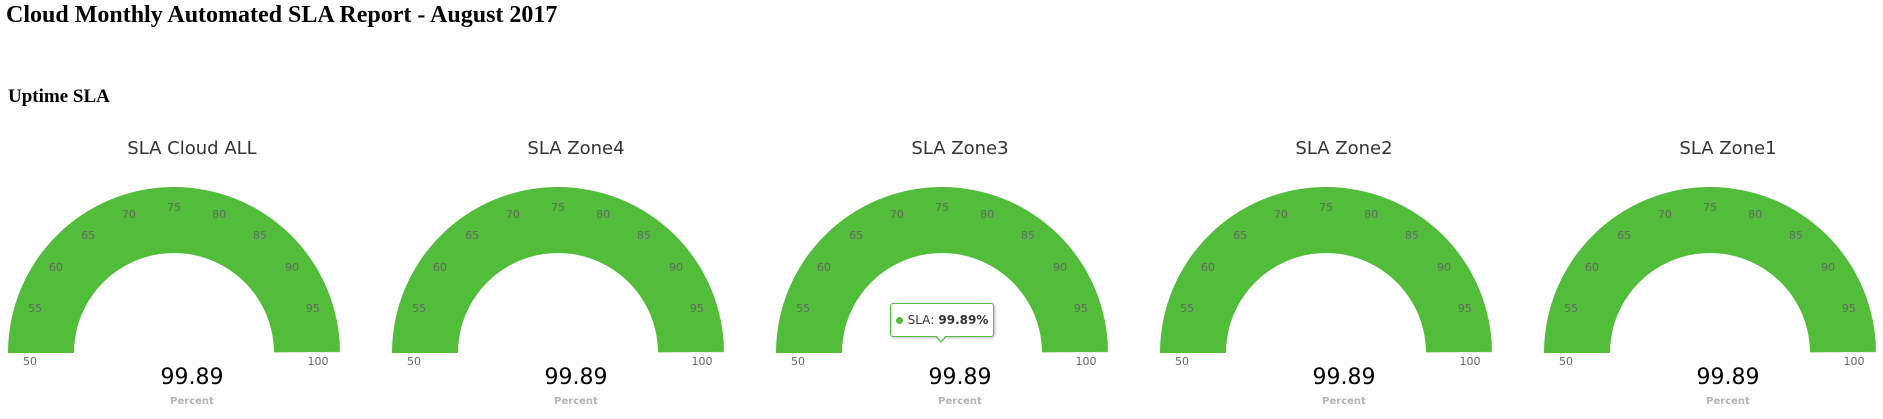 The image size is (1883, 419). Describe the element at coordinates (59, 96) in the screenshot. I see `section-title: Uptime SLA` at that location.